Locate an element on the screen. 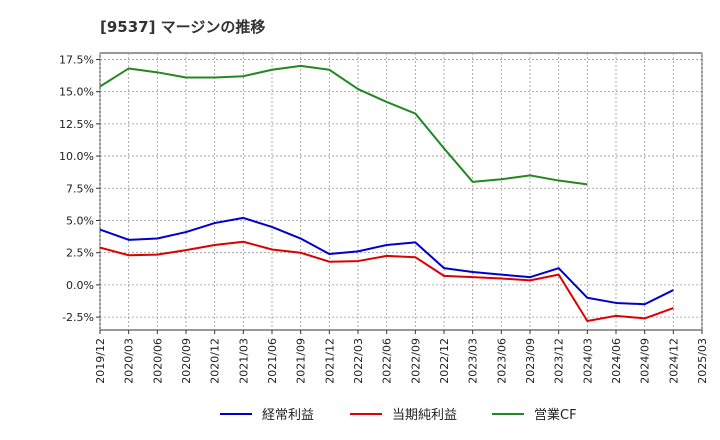  x-tick-label: 2021/12 is located at coordinates (329, 361).